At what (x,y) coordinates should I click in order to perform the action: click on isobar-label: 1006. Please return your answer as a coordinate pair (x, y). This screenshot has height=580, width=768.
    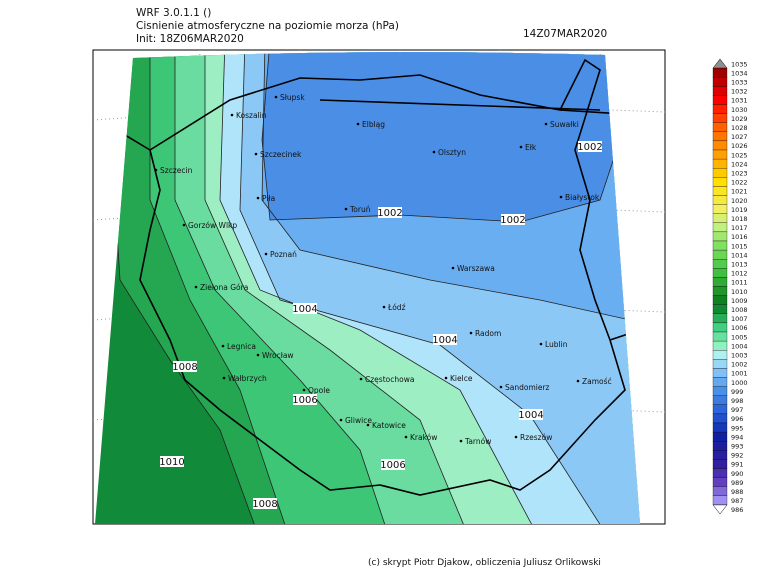
    Looking at the image, I should click on (304, 400).